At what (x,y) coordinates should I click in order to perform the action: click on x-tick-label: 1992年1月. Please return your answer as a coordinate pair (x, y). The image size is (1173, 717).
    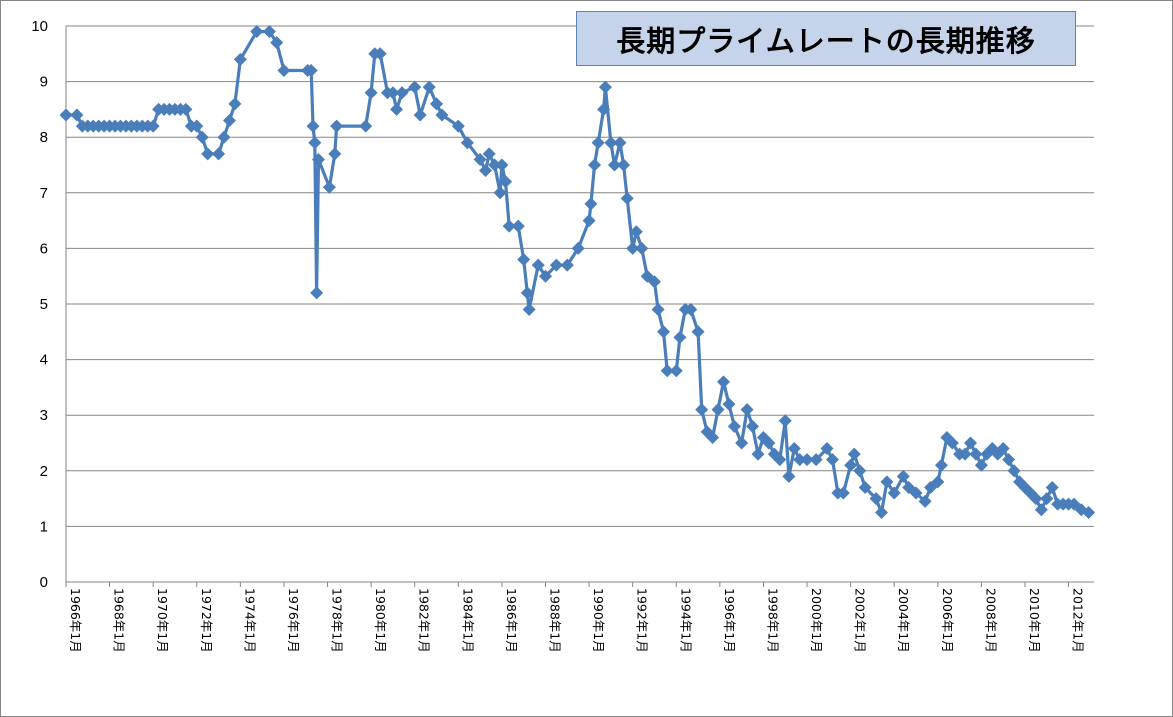
    Looking at the image, I should click on (642, 620).